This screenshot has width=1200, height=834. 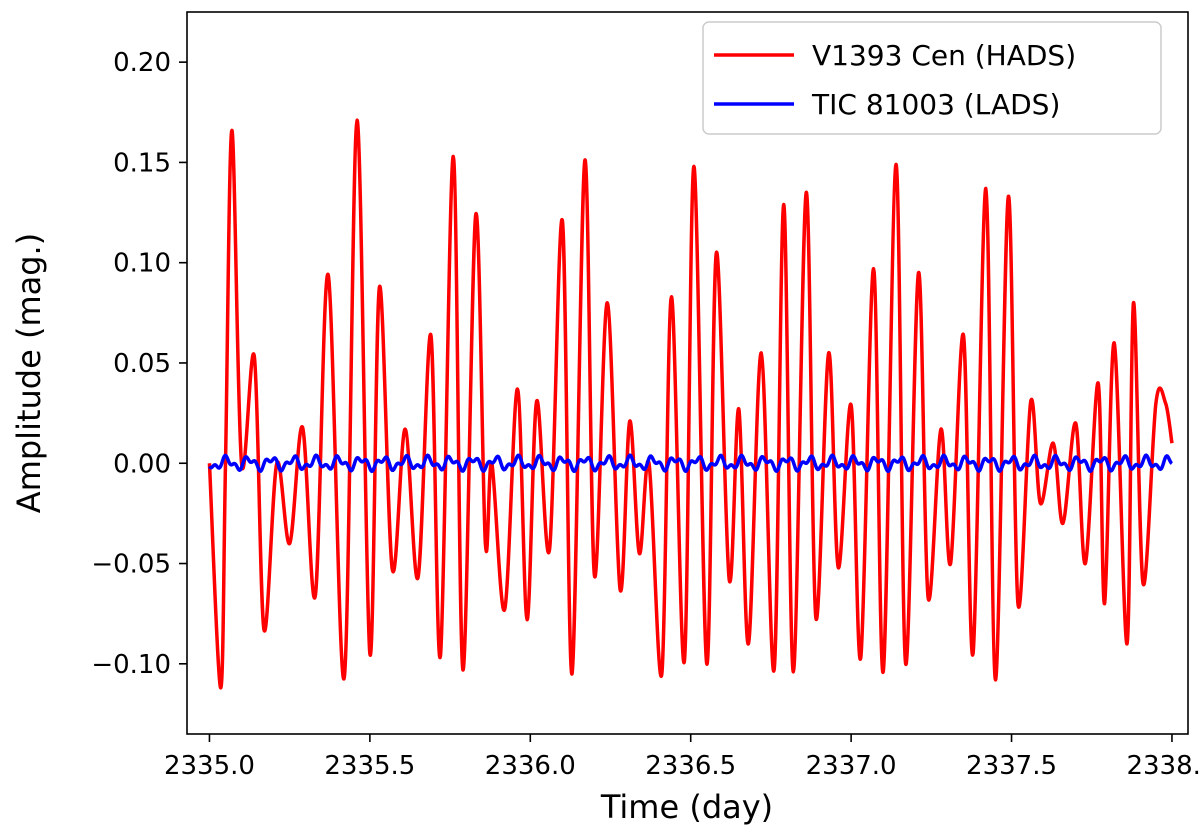 What do you see at coordinates (530, 766) in the screenshot?
I see `x-tick-label: 2336.0` at bounding box center [530, 766].